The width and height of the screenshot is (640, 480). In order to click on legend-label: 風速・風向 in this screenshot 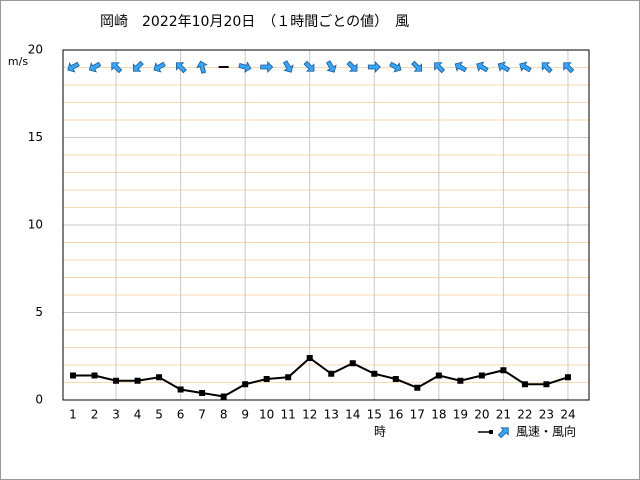, I will do `click(546, 431)`.